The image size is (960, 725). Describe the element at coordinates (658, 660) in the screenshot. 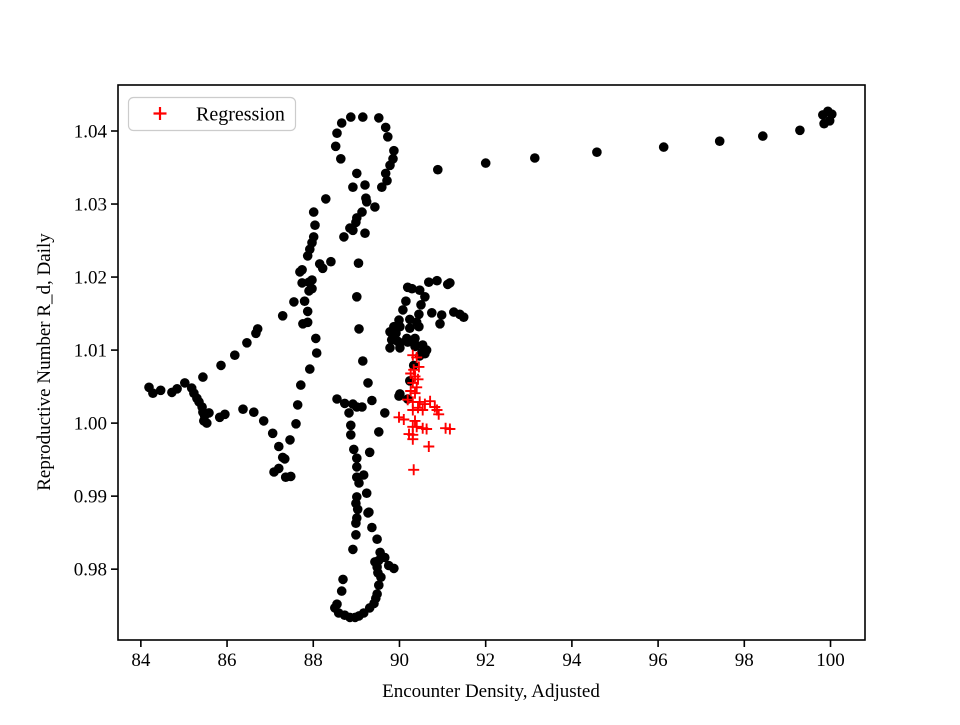

I see `svg-text: 96` at that location.